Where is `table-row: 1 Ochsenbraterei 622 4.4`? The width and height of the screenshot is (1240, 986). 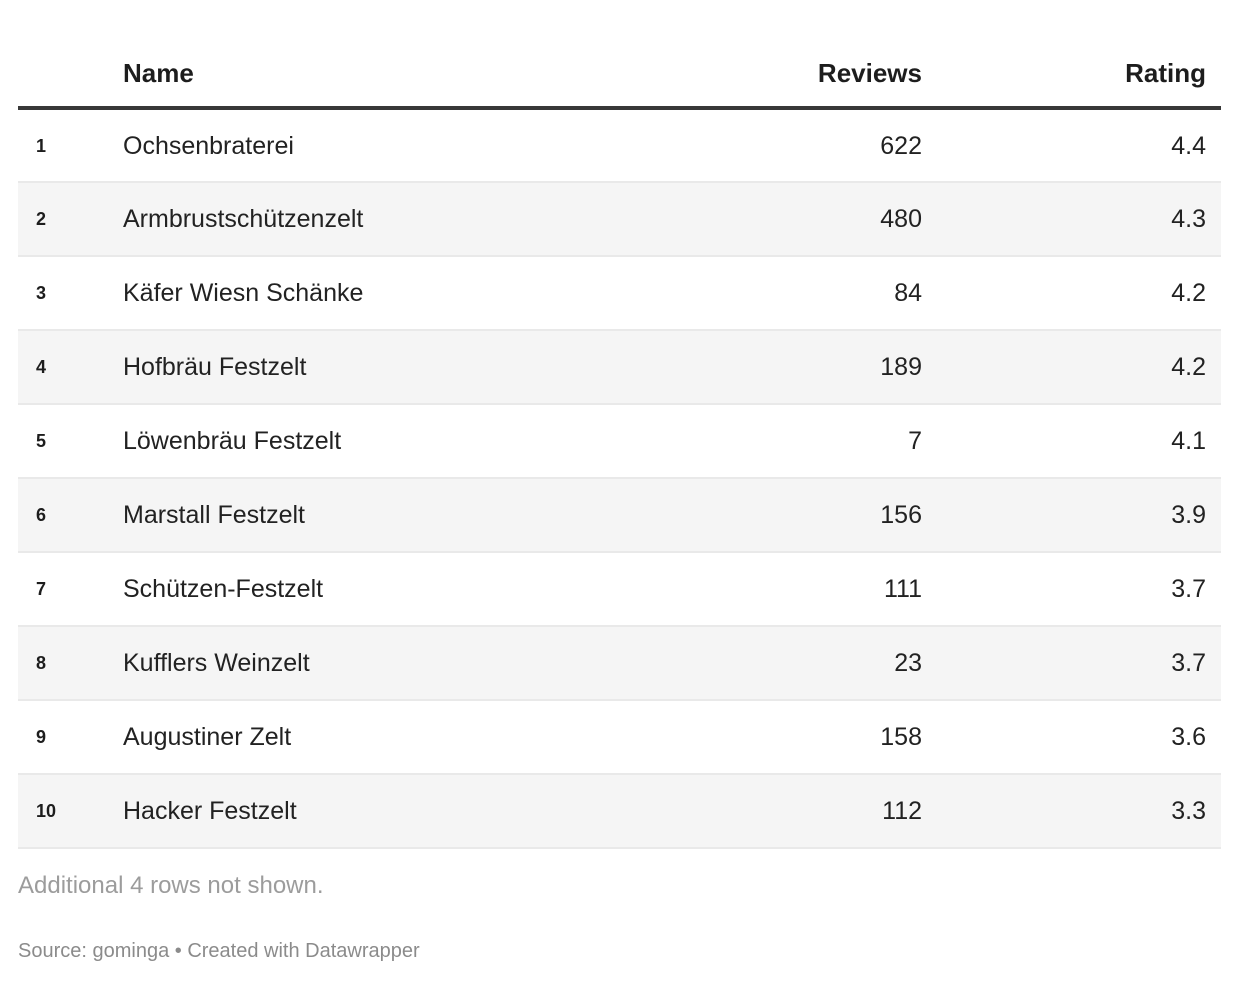 table-row: 1 Ochsenbraterei 622 4.4 is located at coordinates (619, 145).